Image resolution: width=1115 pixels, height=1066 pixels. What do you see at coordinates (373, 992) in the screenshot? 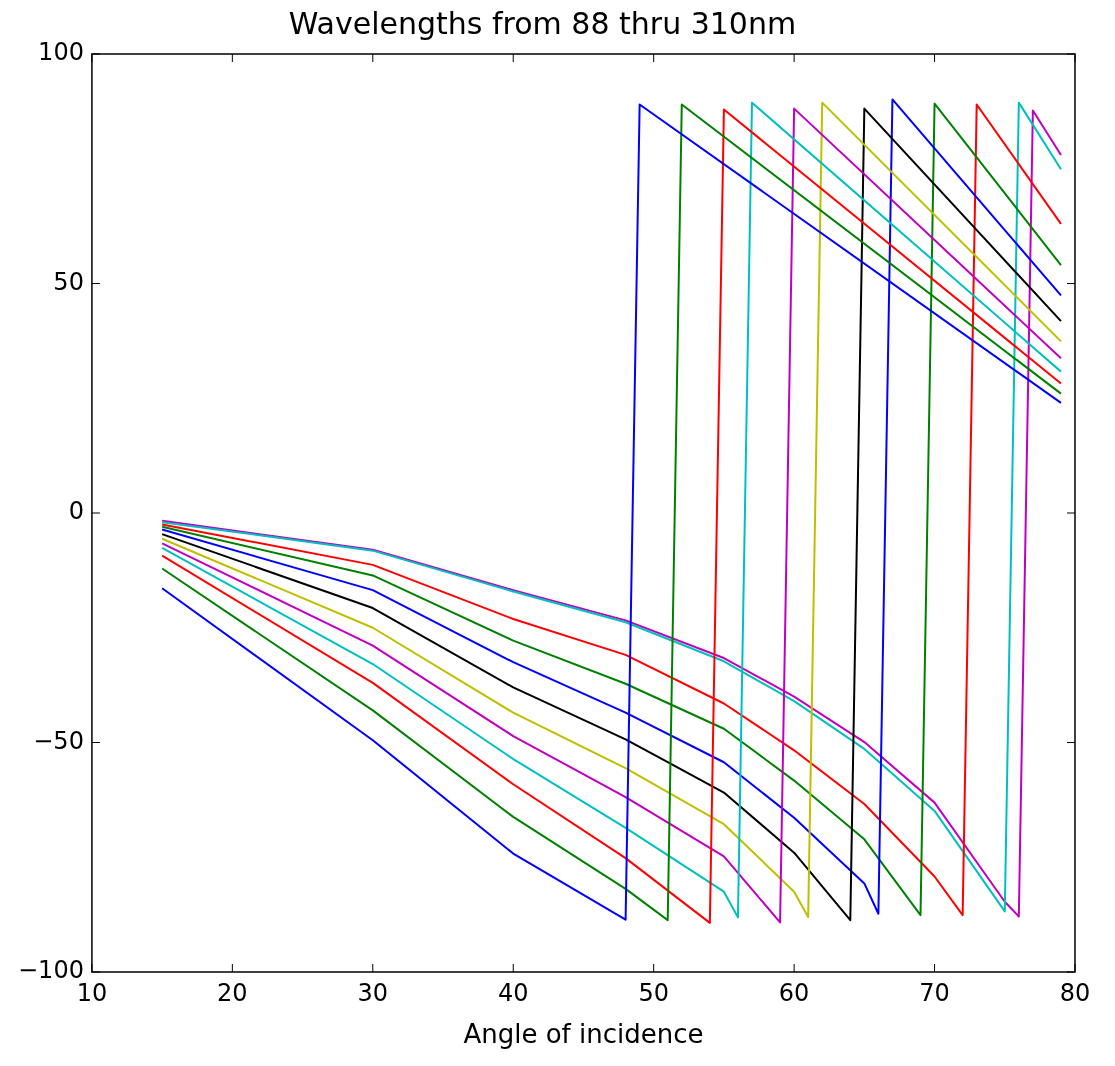
I see `x-tick-label: 30` at bounding box center [373, 992].